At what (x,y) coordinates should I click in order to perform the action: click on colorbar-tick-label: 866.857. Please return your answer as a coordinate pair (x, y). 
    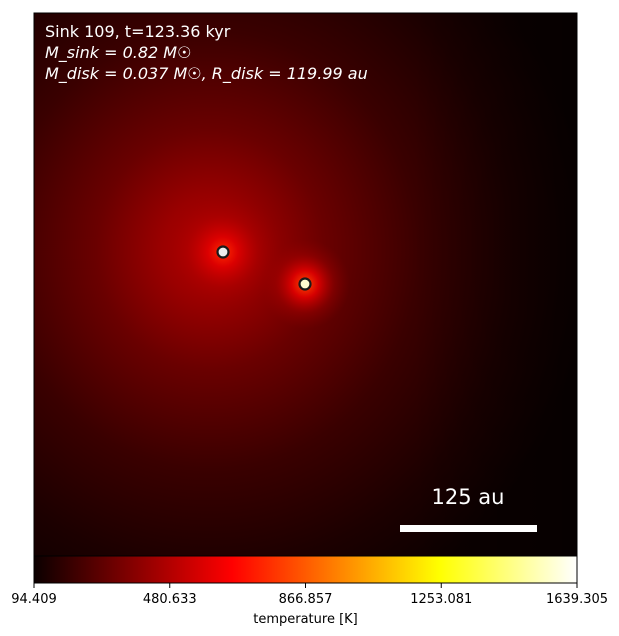
    Looking at the image, I should click on (306, 599).